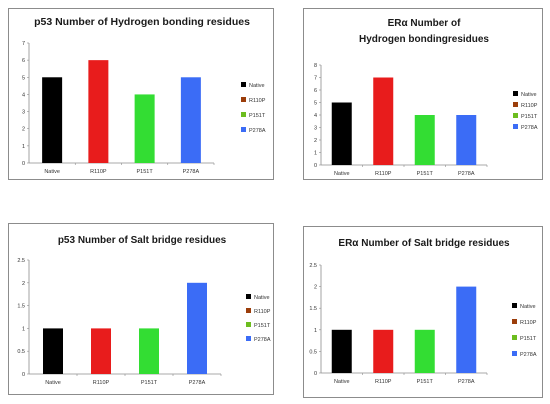 The height and width of the screenshot is (404, 550). What do you see at coordinates (424, 39) in the screenshot?
I see `chart-title: Hydrogen bondingresidues` at bounding box center [424, 39].